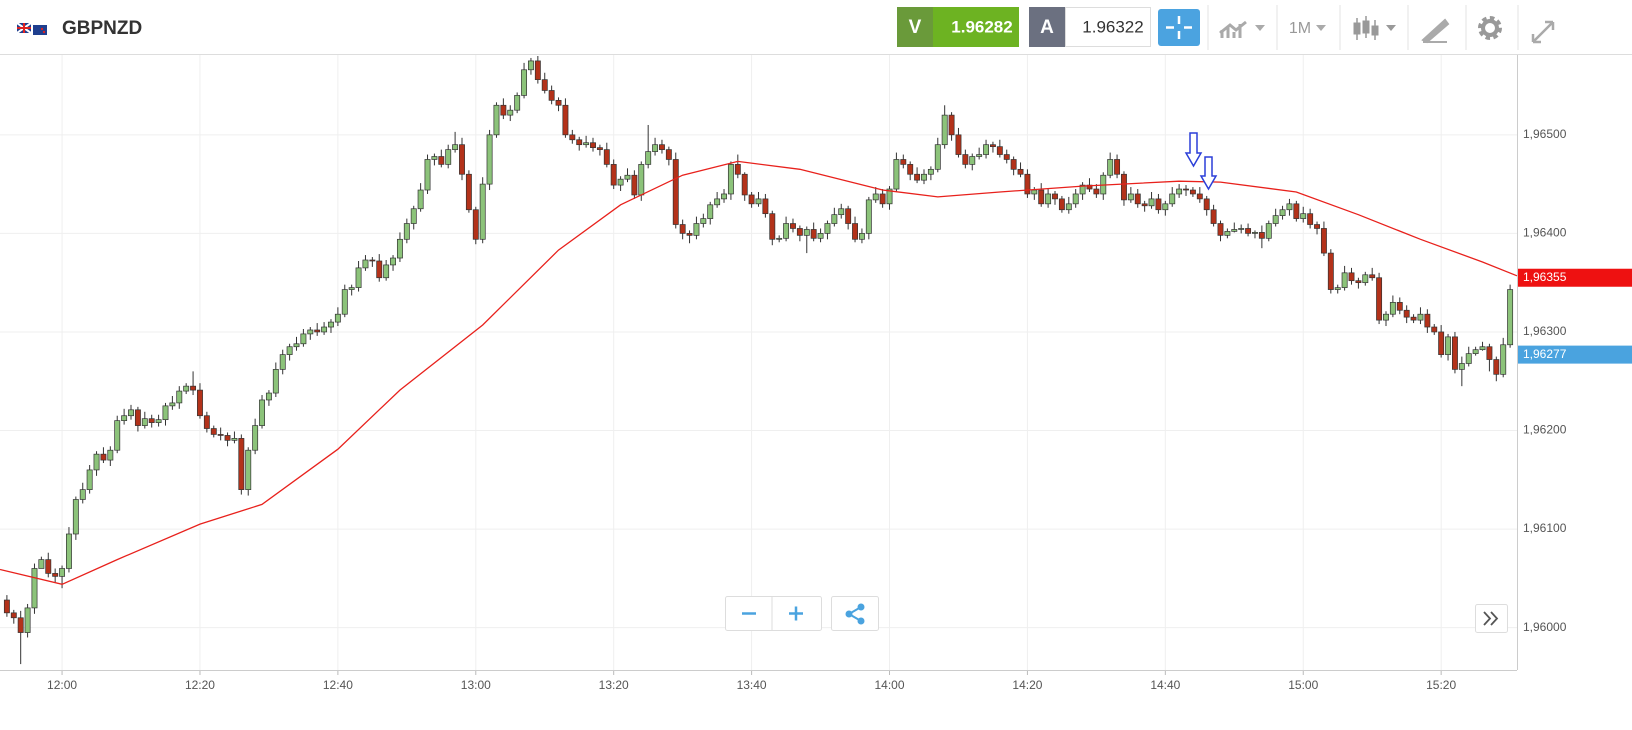 This screenshot has height=730, width=1632. What do you see at coordinates (1575, 277) in the screenshot?
I see `price-tag` at bounding box center [1575, 277].